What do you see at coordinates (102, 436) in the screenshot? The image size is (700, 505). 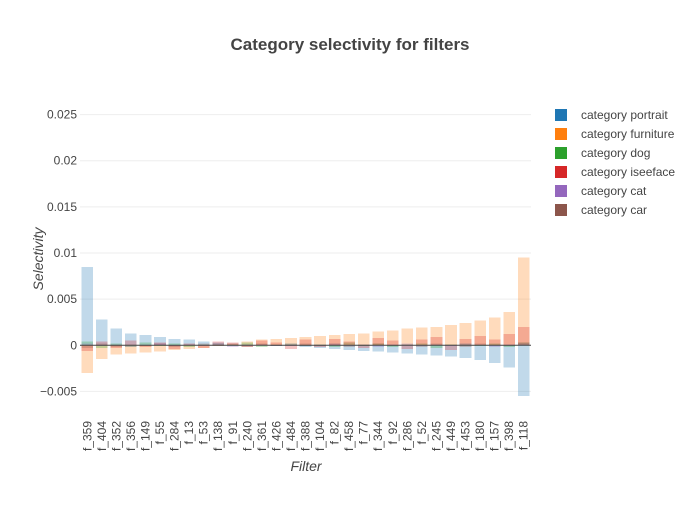 I see `x-tick-label: f_404` at bounding box center [102, 436].